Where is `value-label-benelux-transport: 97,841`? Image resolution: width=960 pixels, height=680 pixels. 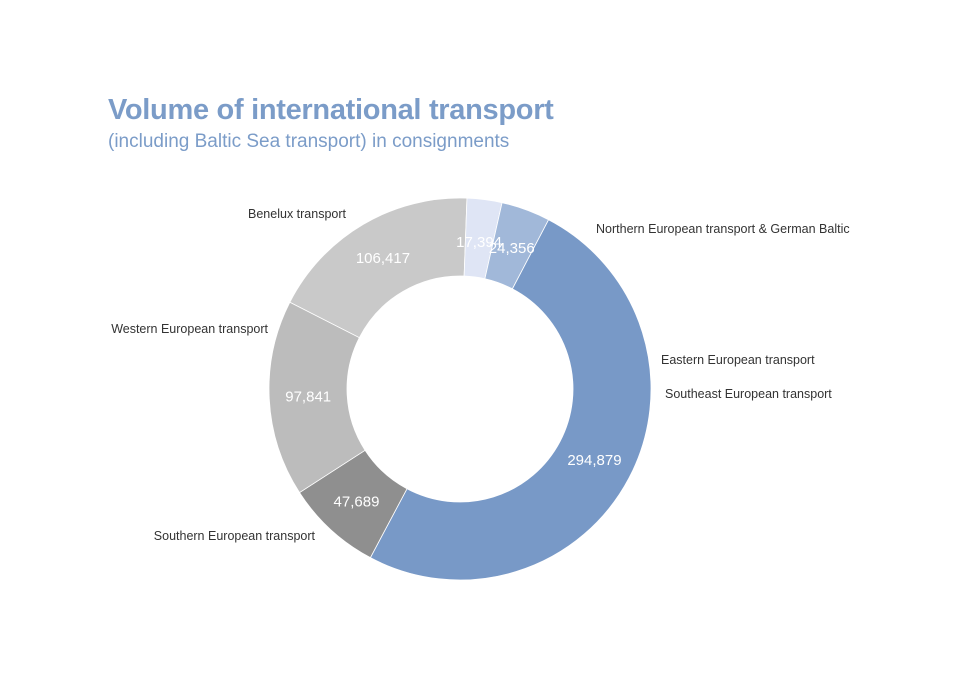
value-label-benelux-transport: 97,841 is located at coordinates (308, 397).